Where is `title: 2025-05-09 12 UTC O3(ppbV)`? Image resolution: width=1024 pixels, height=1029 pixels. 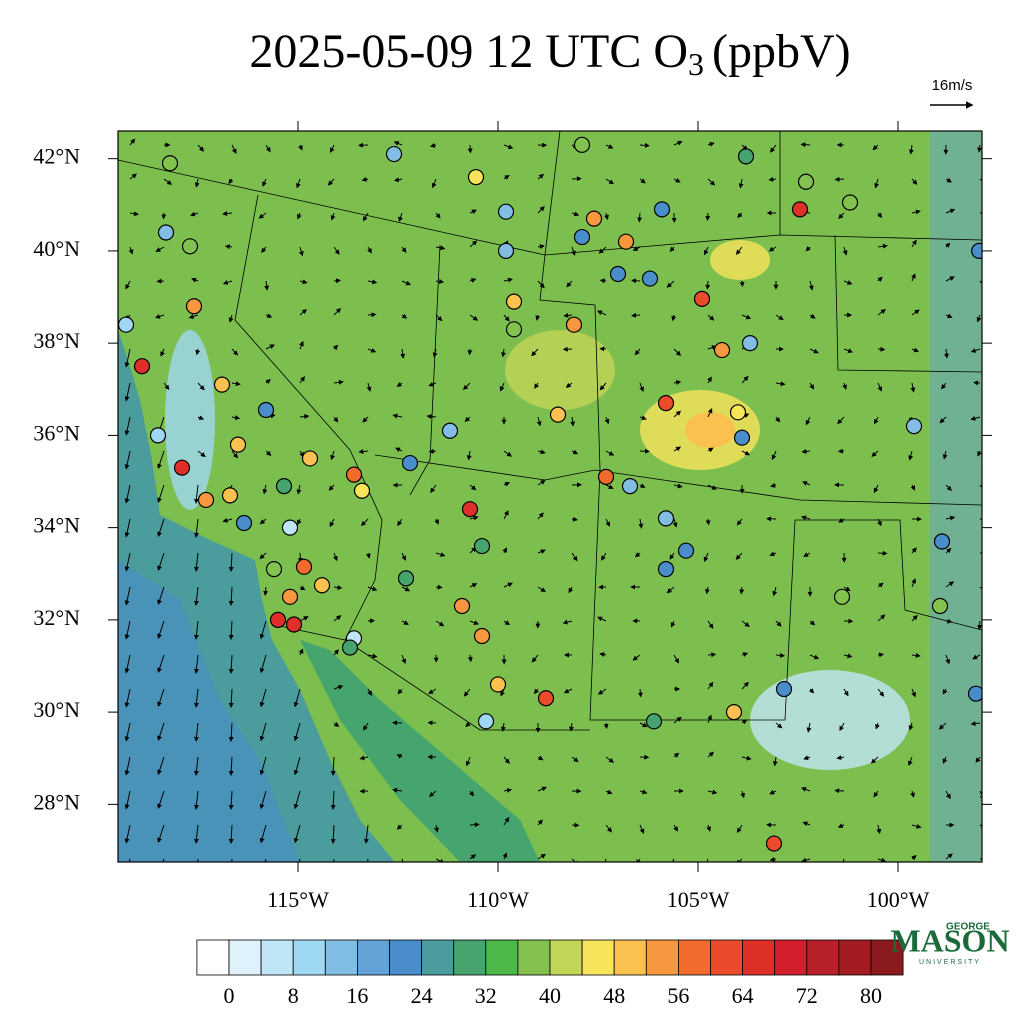
title: 2025-05-09 12 UTC O3(ppbV) is located at coordinates (549, 53).